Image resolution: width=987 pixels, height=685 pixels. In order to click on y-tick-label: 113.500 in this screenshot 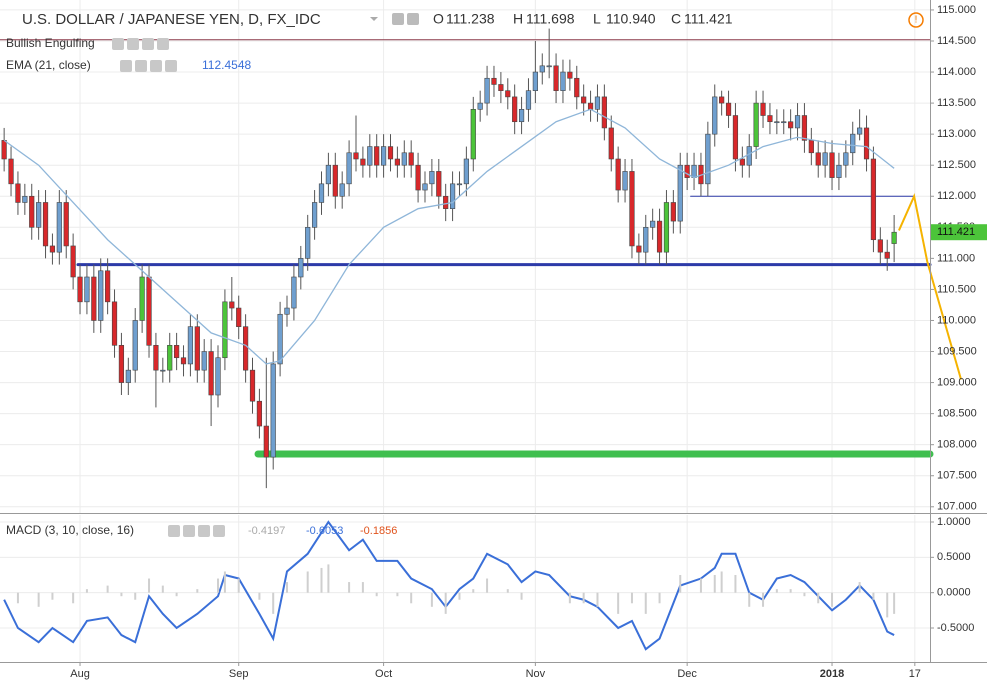, I will do `click(956, 103)`.